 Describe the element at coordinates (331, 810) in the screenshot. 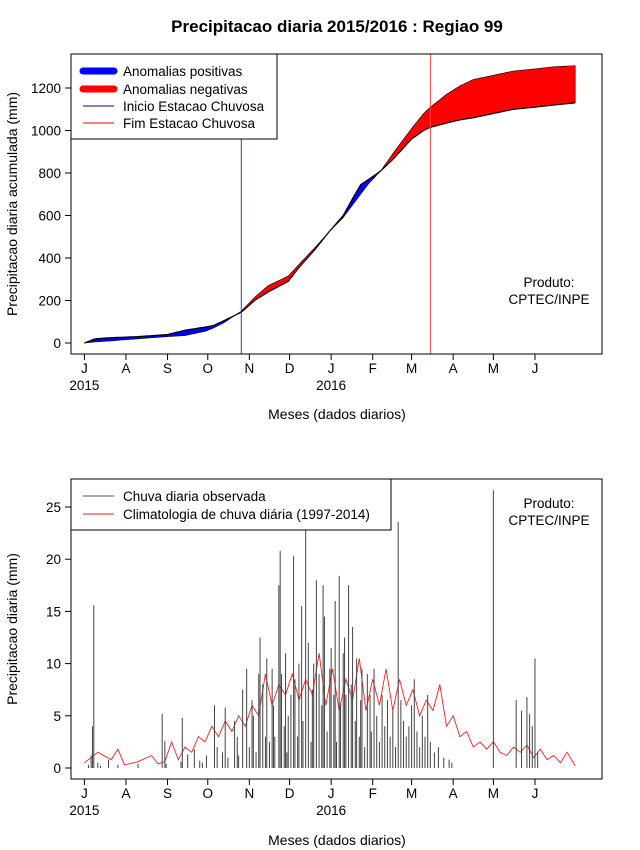

I see `plot2-year-label: 2016` at that location.